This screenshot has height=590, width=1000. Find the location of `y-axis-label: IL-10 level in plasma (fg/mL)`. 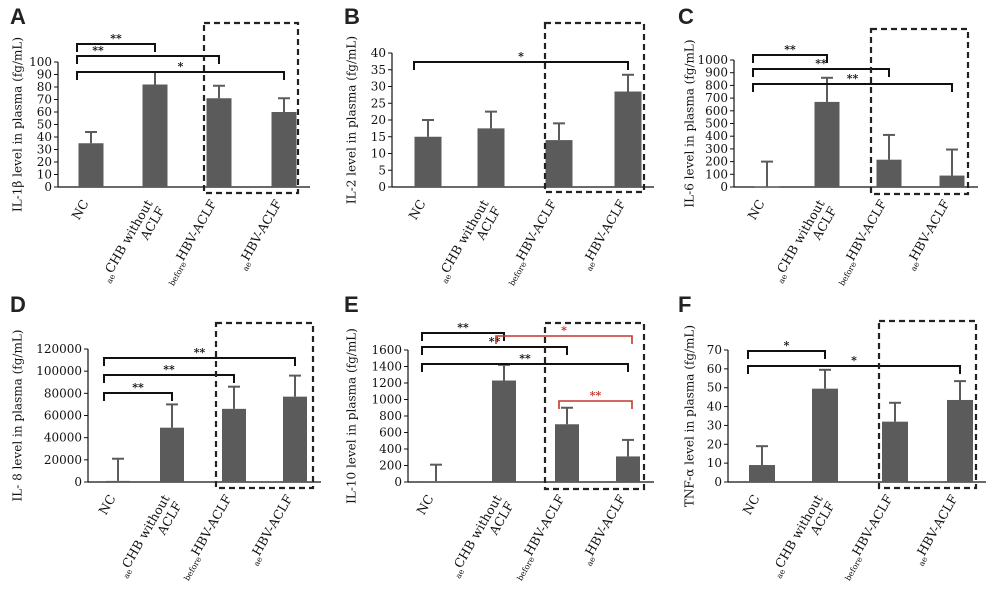

y-axis-label: IL-10 level in plasma (fg/mL) is located at coordinates (352, 416).